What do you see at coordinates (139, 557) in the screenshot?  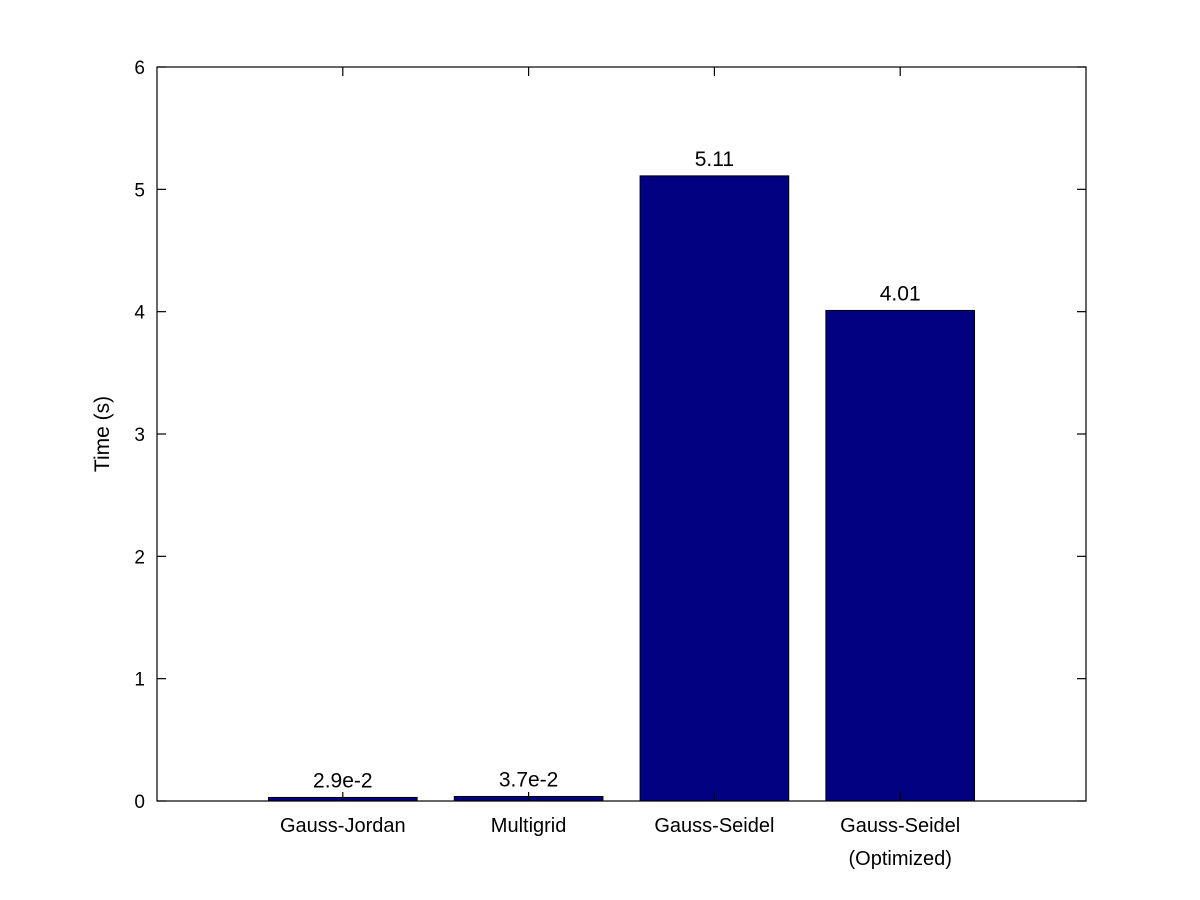 I see `y-tick-label: 2` at bounding box center [139, 557].